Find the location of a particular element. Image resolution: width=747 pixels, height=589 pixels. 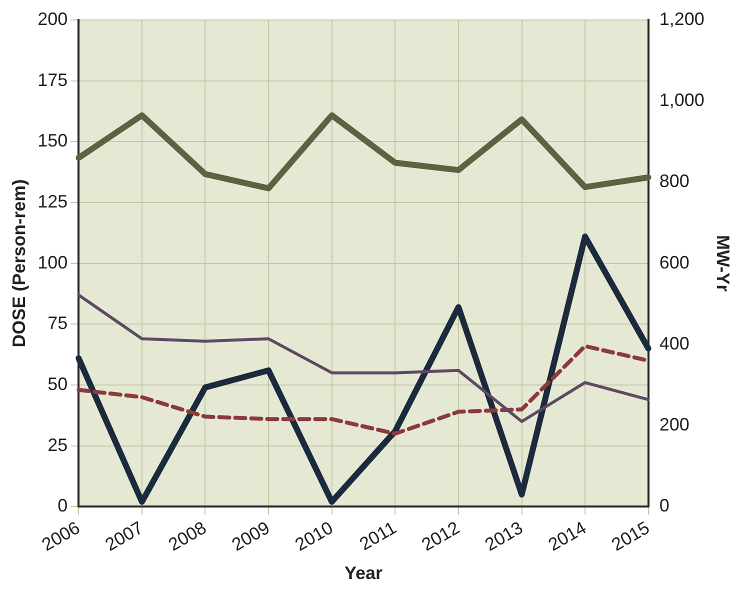

y2-tick-label: 200 is located at coordinates (674, 424).